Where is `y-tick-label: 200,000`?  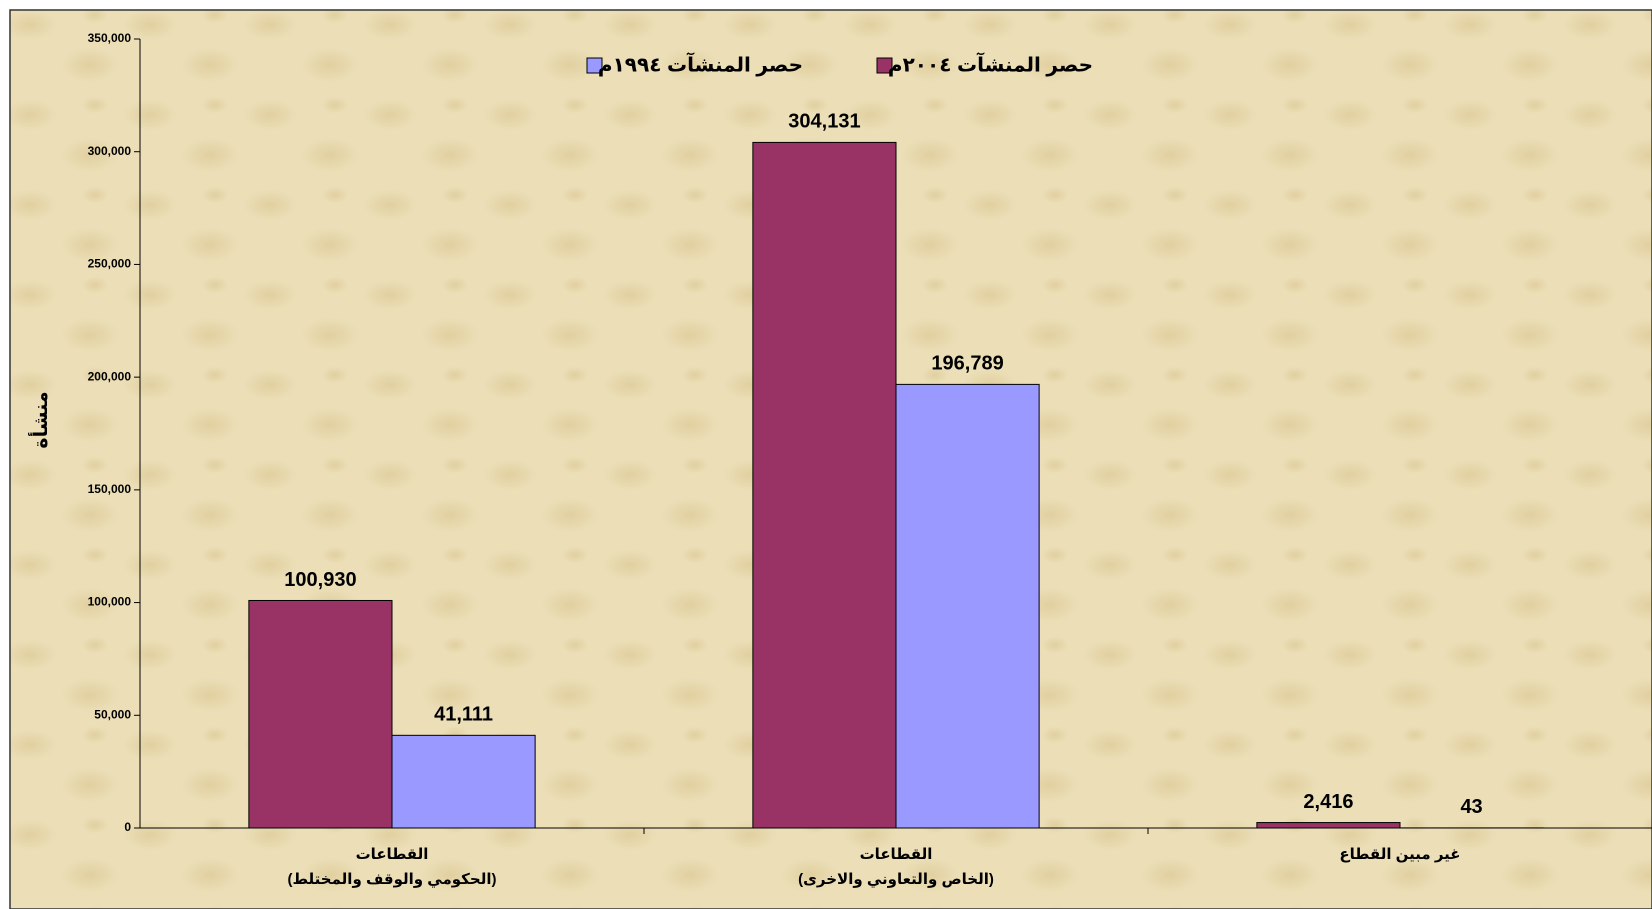
y-tick-label: 200,000 is located at coordinates (110, 376).